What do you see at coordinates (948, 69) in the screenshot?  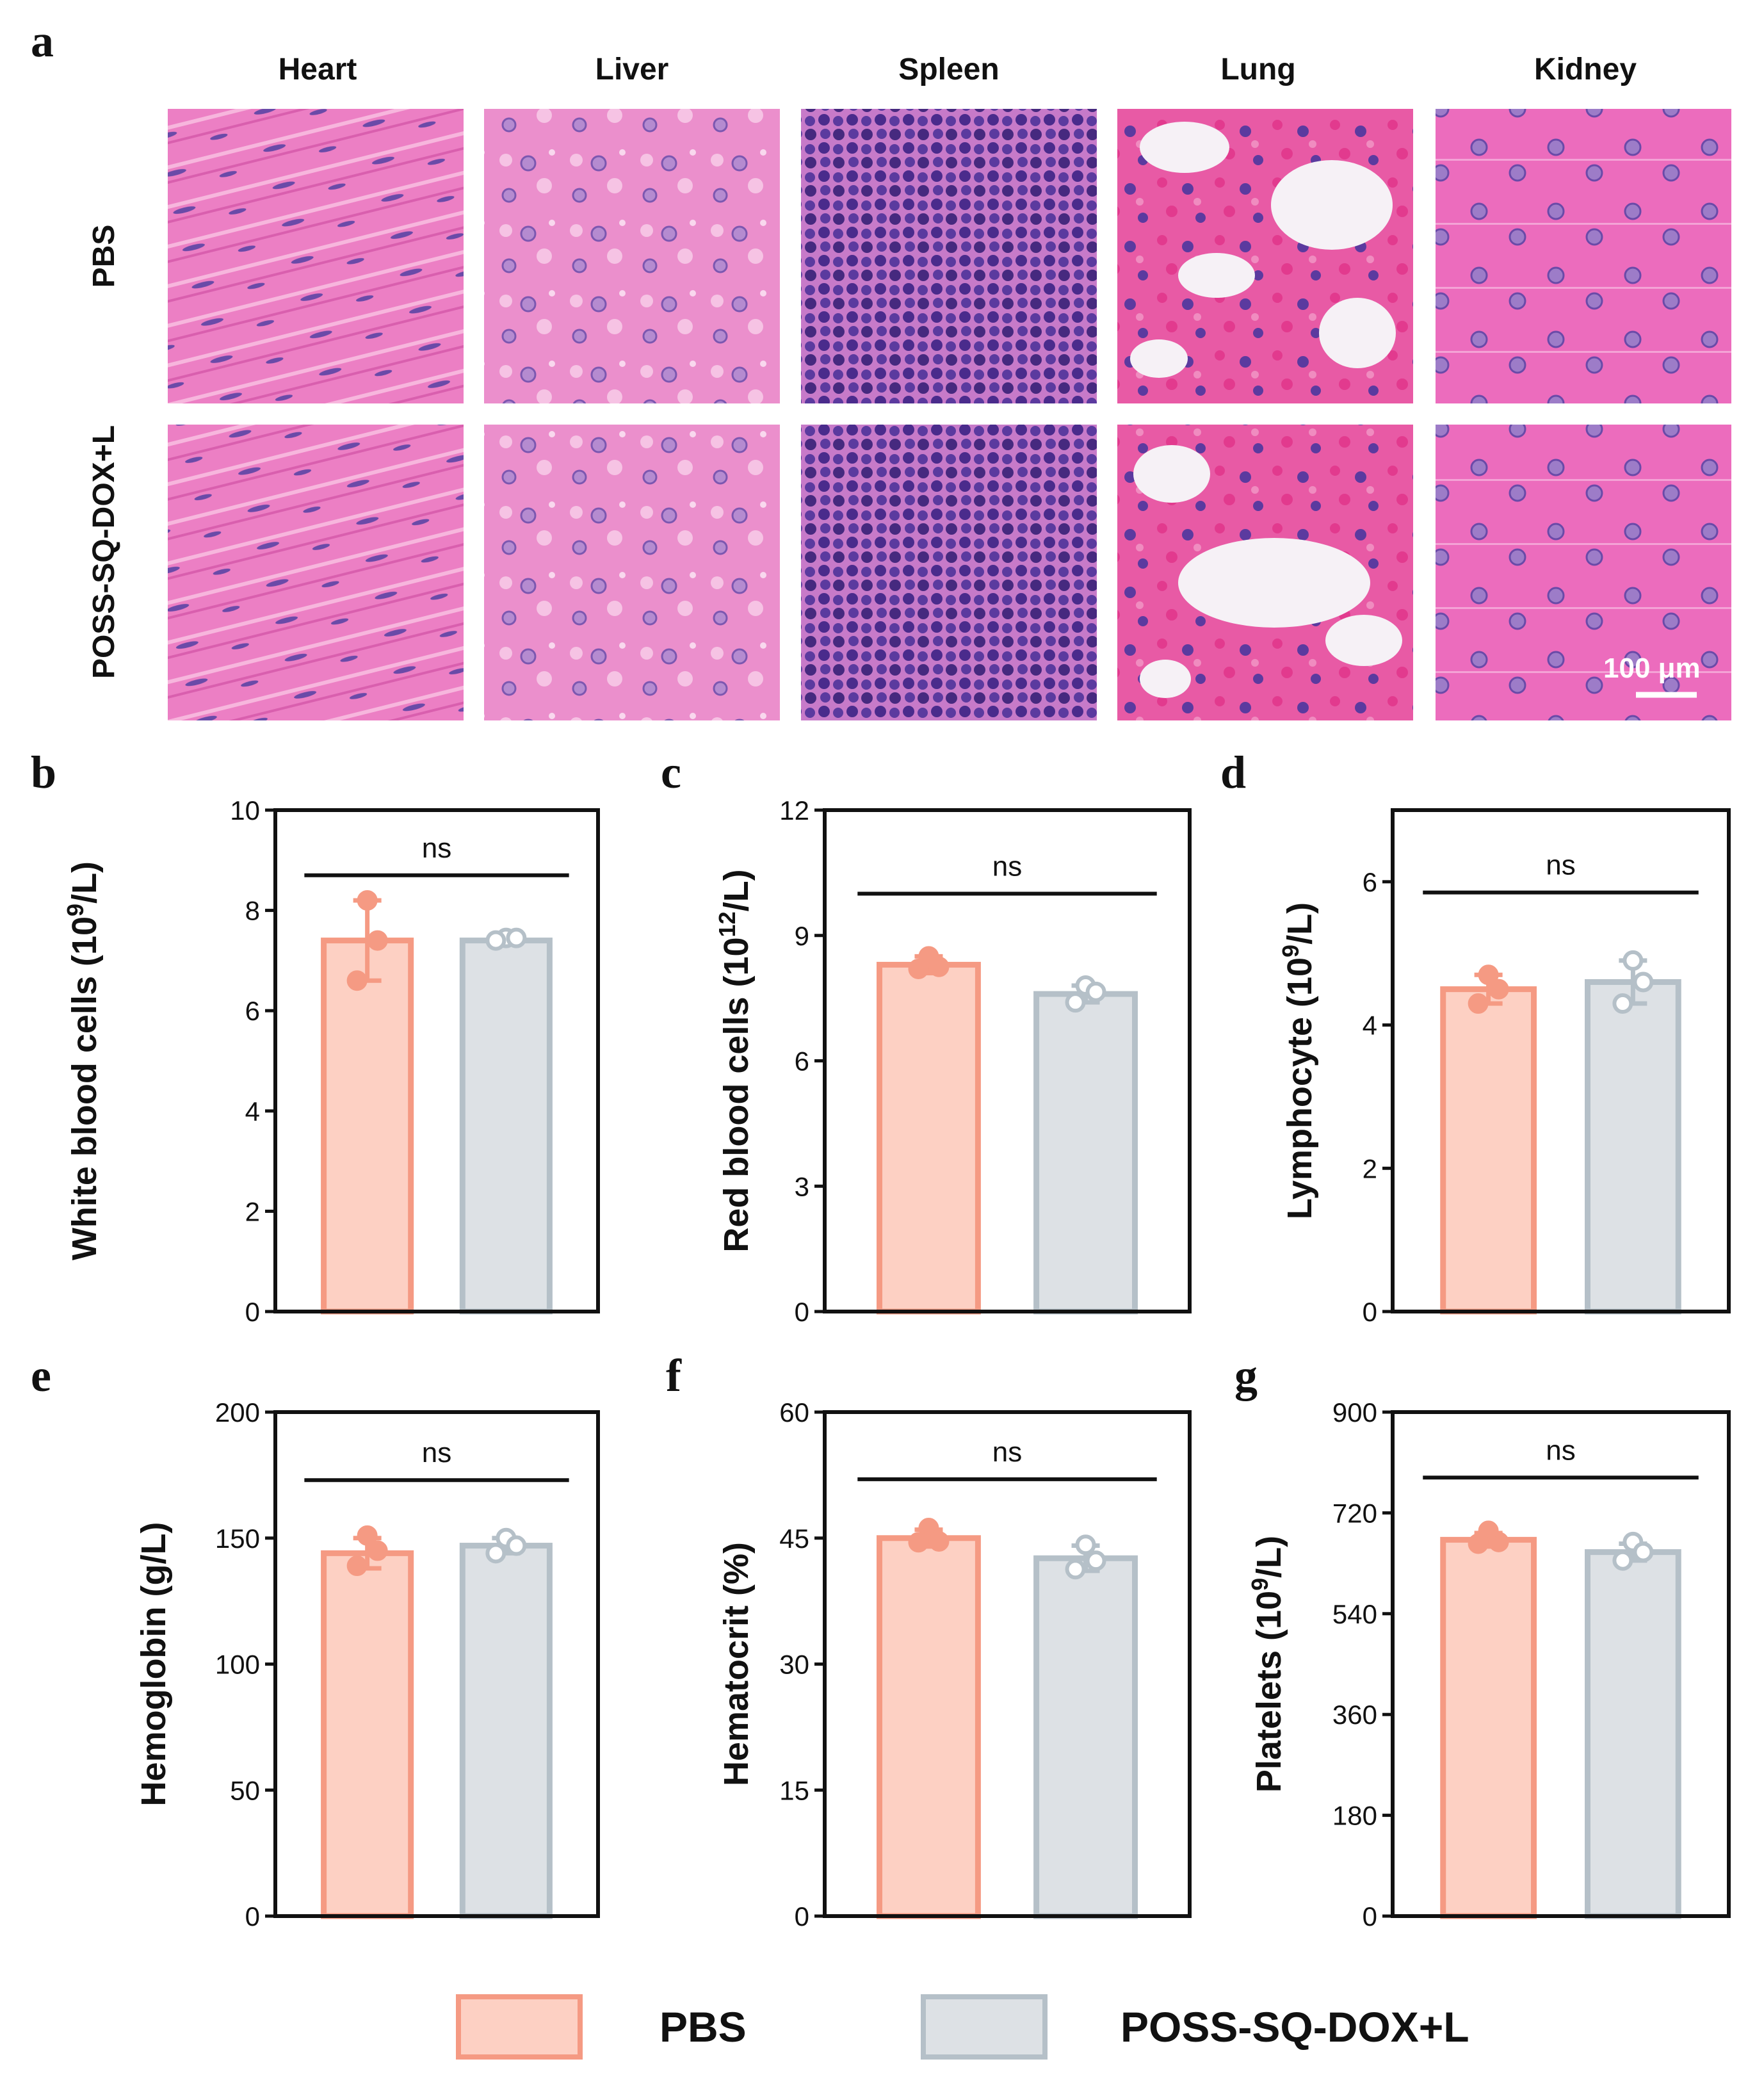 I see `organ-title-spleen: Spleen` at bounding box center [948, 69].